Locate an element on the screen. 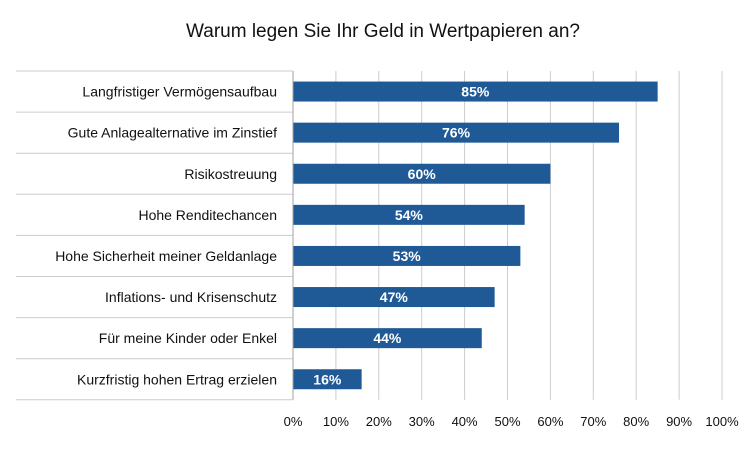 The width and height of the screenshot is (750, 449). x-tick-label: 60% is located at coordinates (550, 421).